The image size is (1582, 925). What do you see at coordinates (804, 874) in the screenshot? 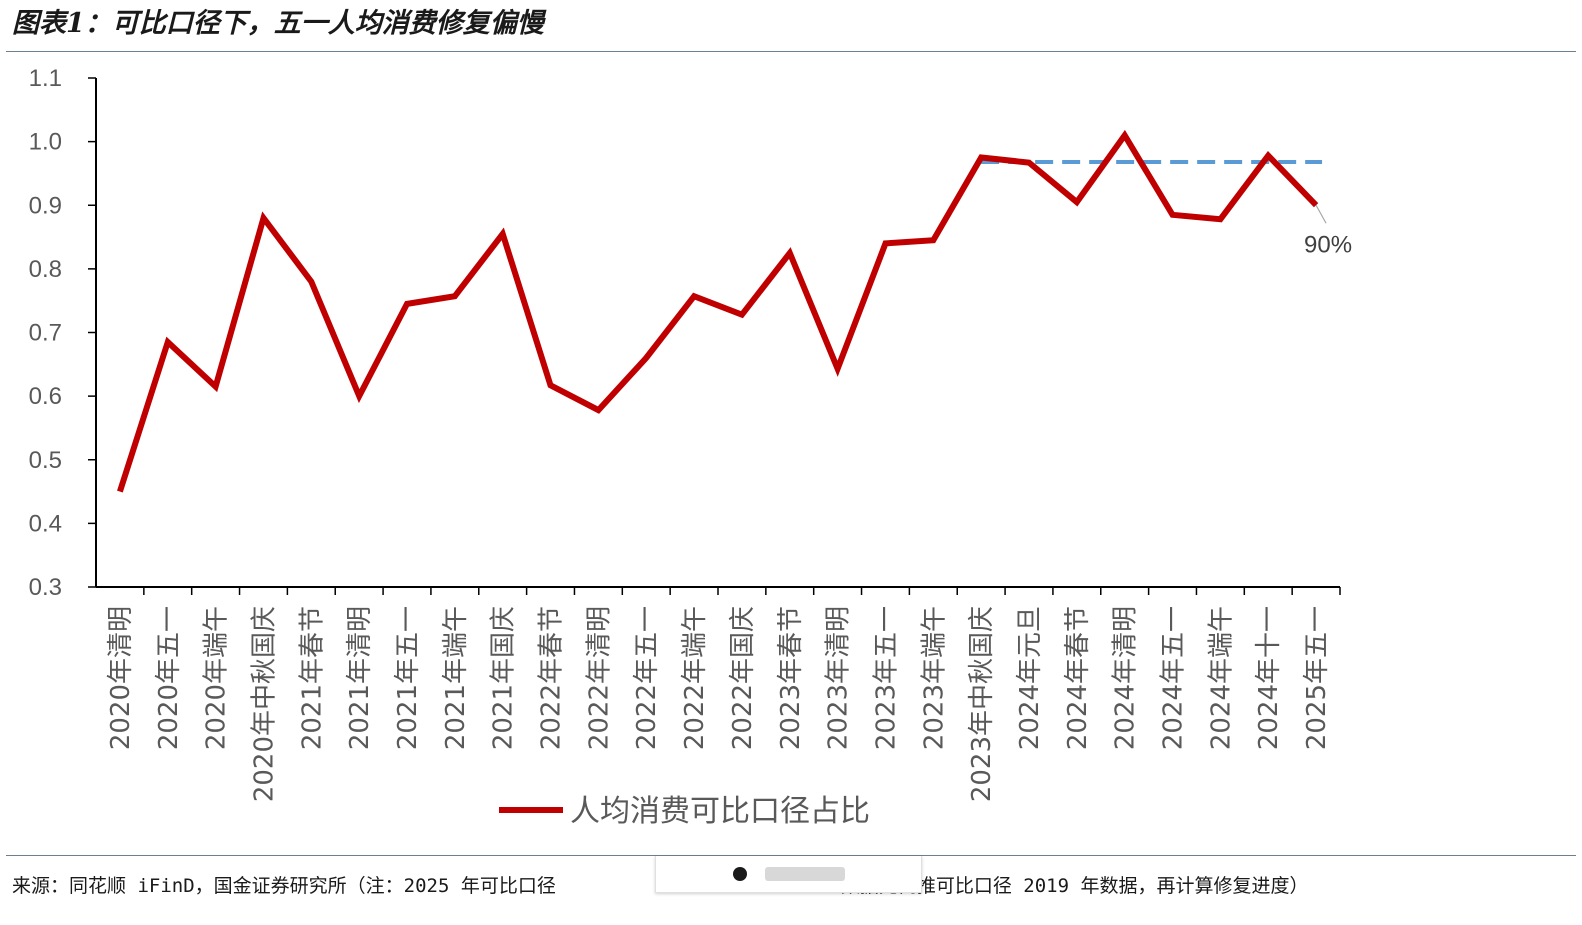
I see `watermark-bar` at bounding box center [804, 874].